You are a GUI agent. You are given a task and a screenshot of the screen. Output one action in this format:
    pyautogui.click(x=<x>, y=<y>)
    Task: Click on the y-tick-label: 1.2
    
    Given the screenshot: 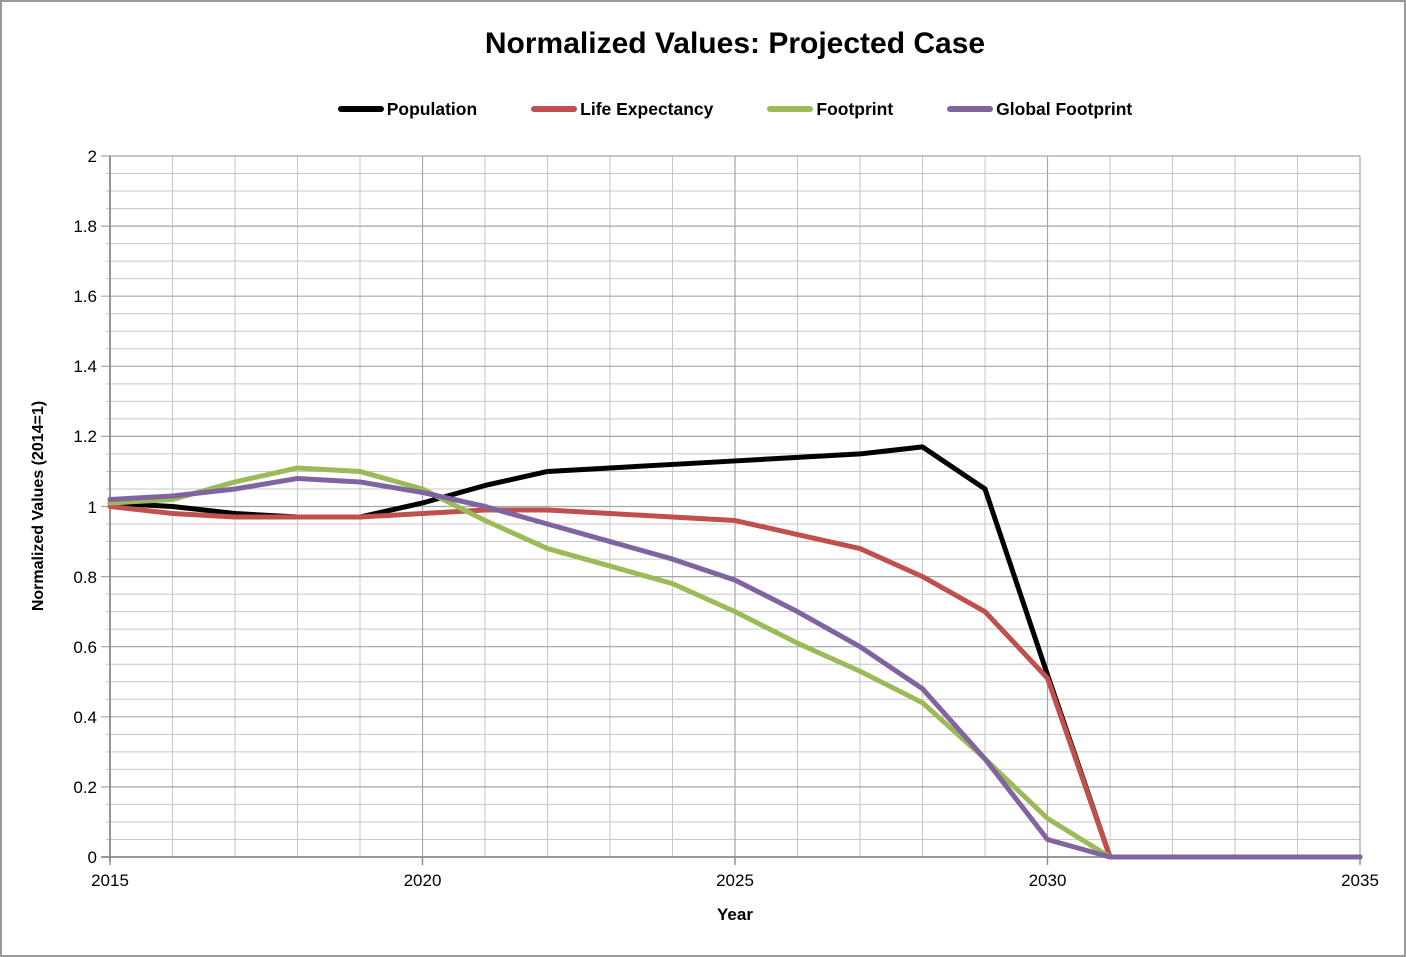 What is the action you would take?
    pyautogui.click(x=85, y=437)
    